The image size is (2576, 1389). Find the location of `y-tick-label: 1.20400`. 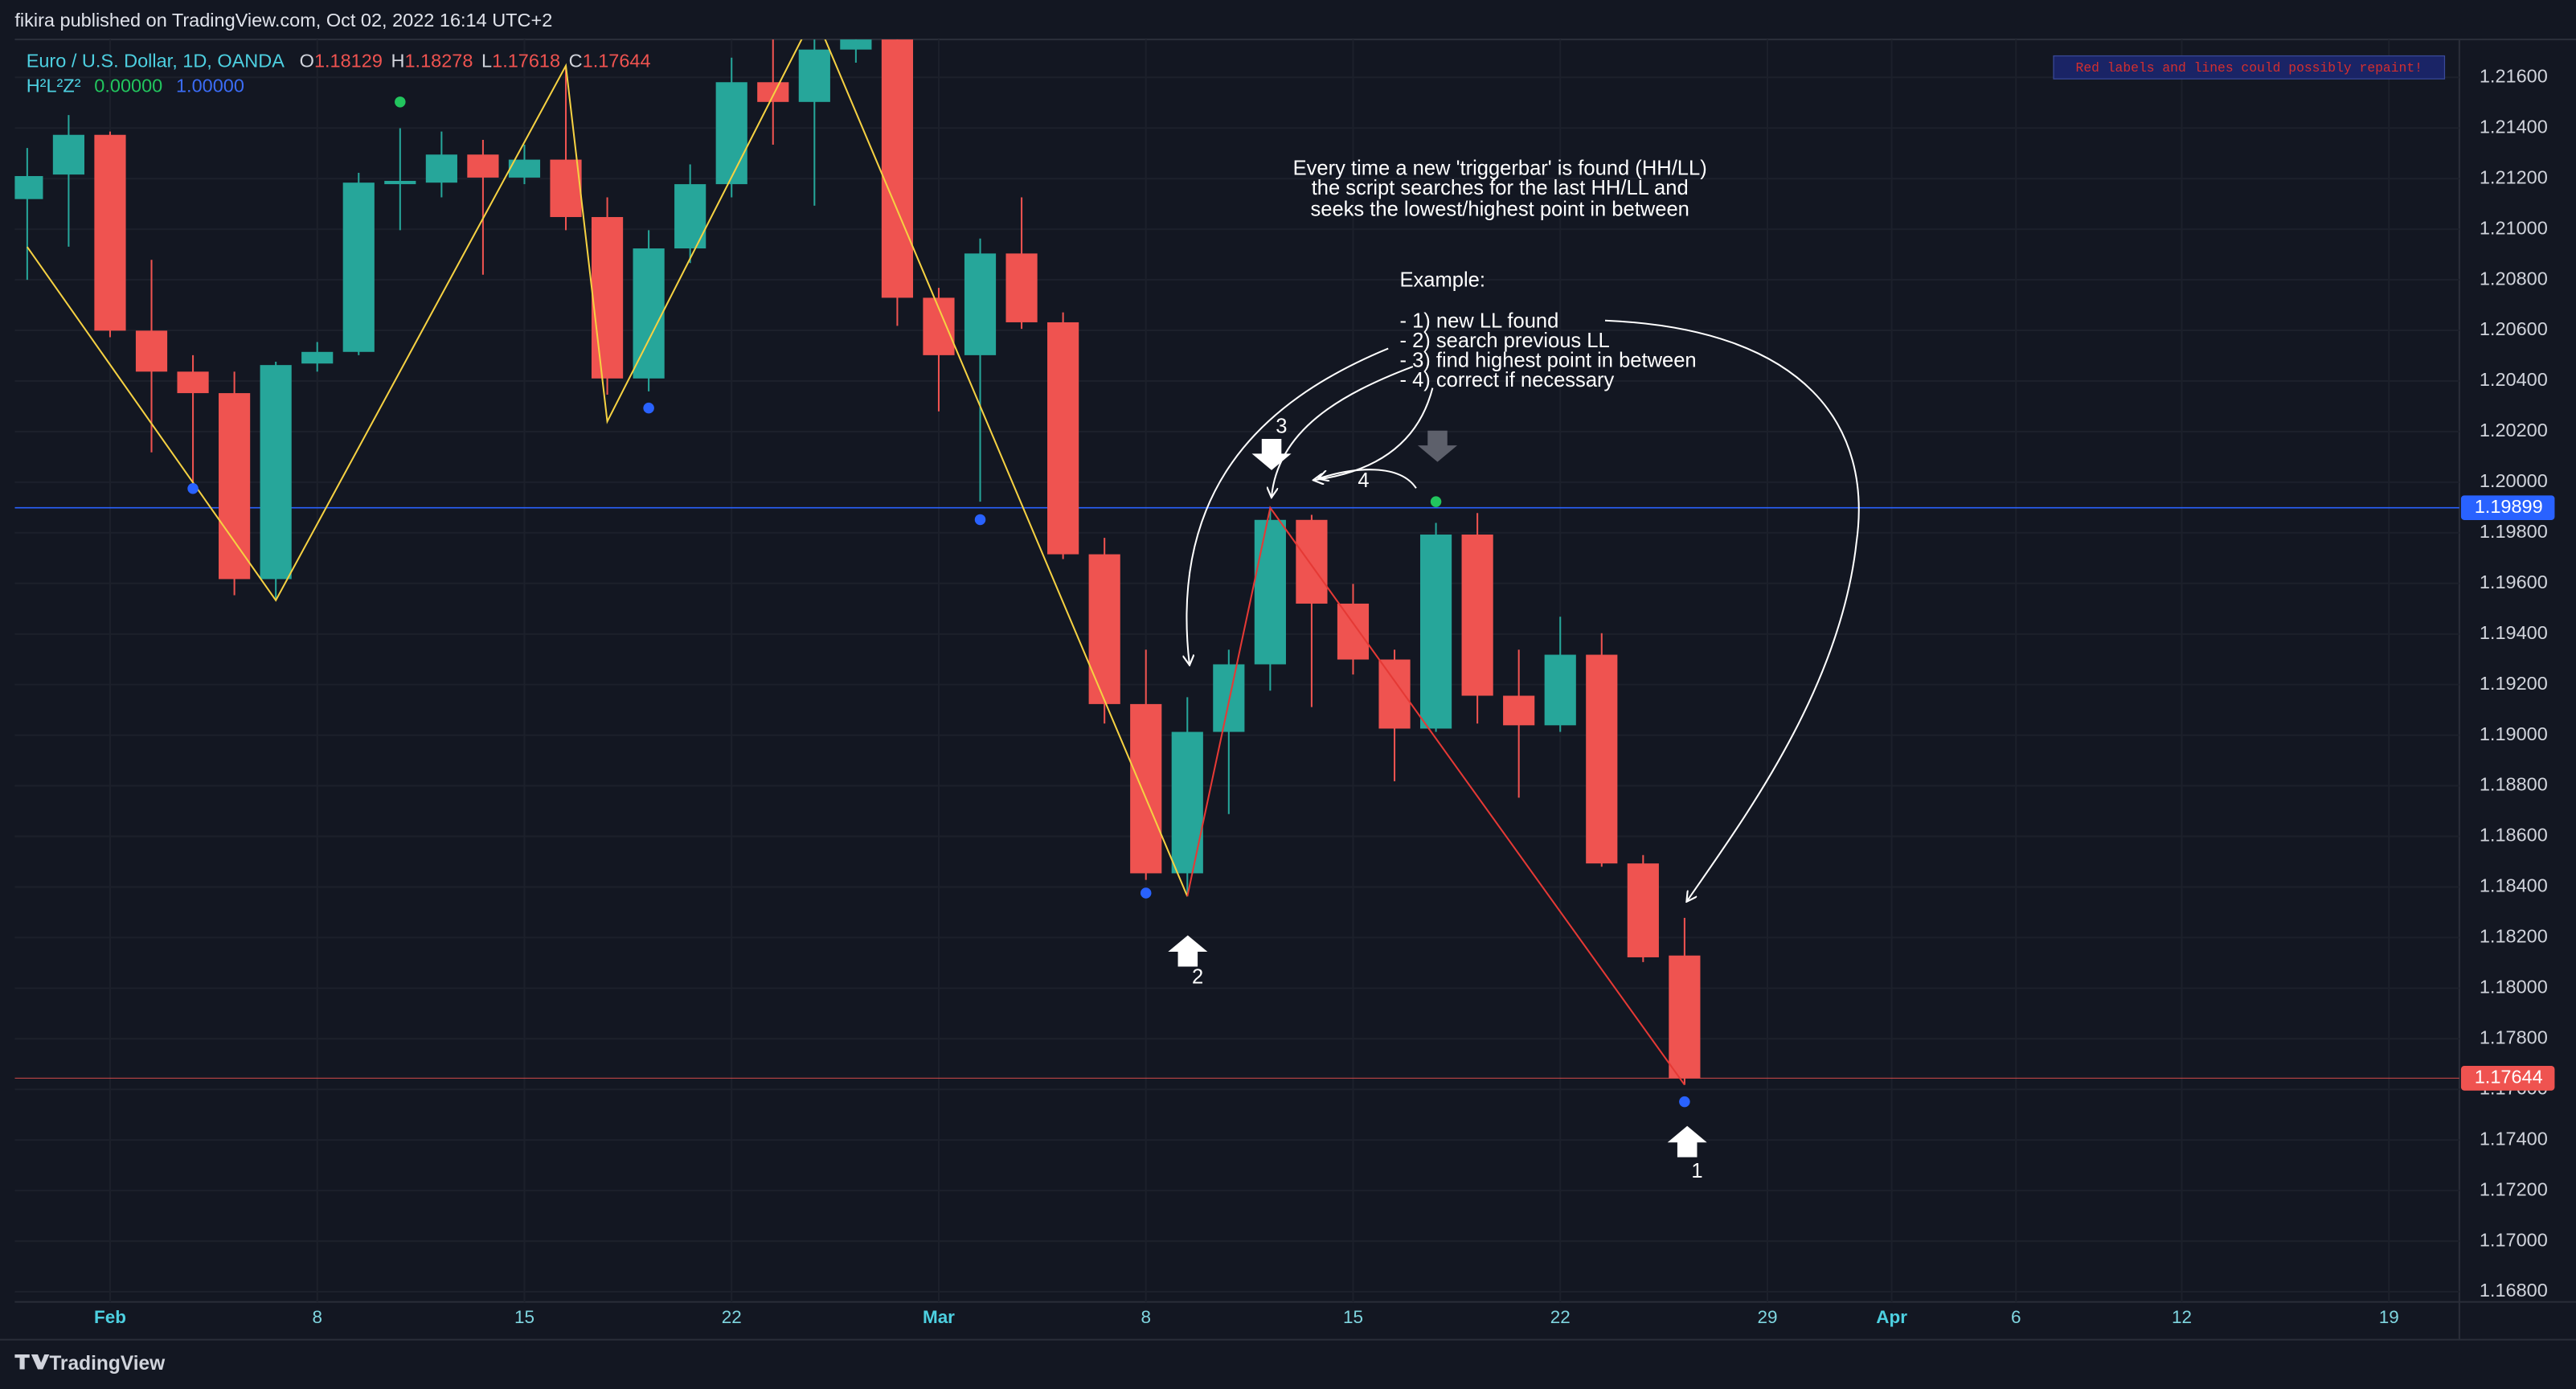

y-tick-label: 1.20400 is located at coordinates (2514, 379).